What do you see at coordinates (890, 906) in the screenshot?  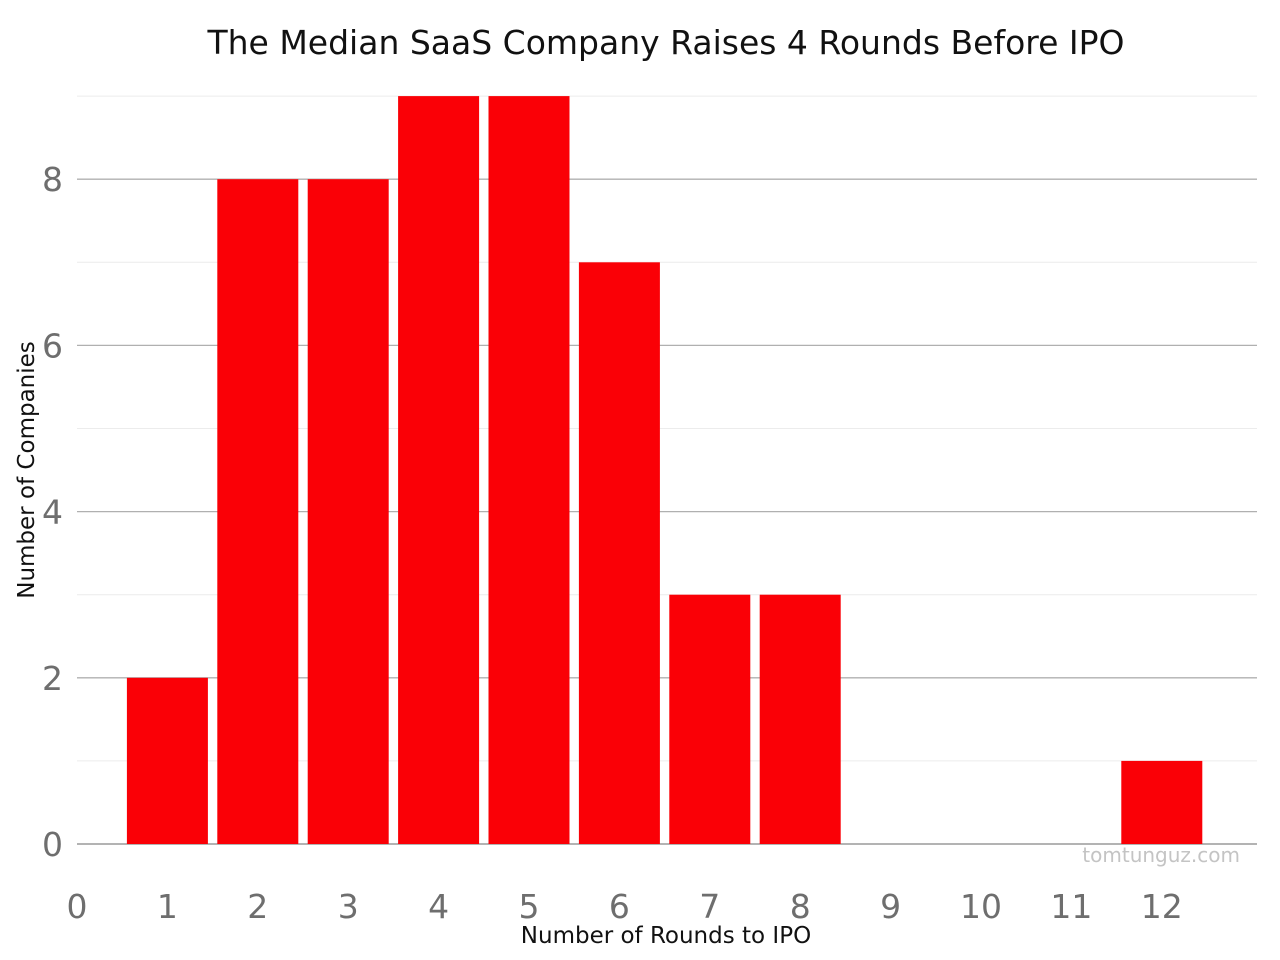 I see `x-tick-label: 9` at bounding box center [890, 906].